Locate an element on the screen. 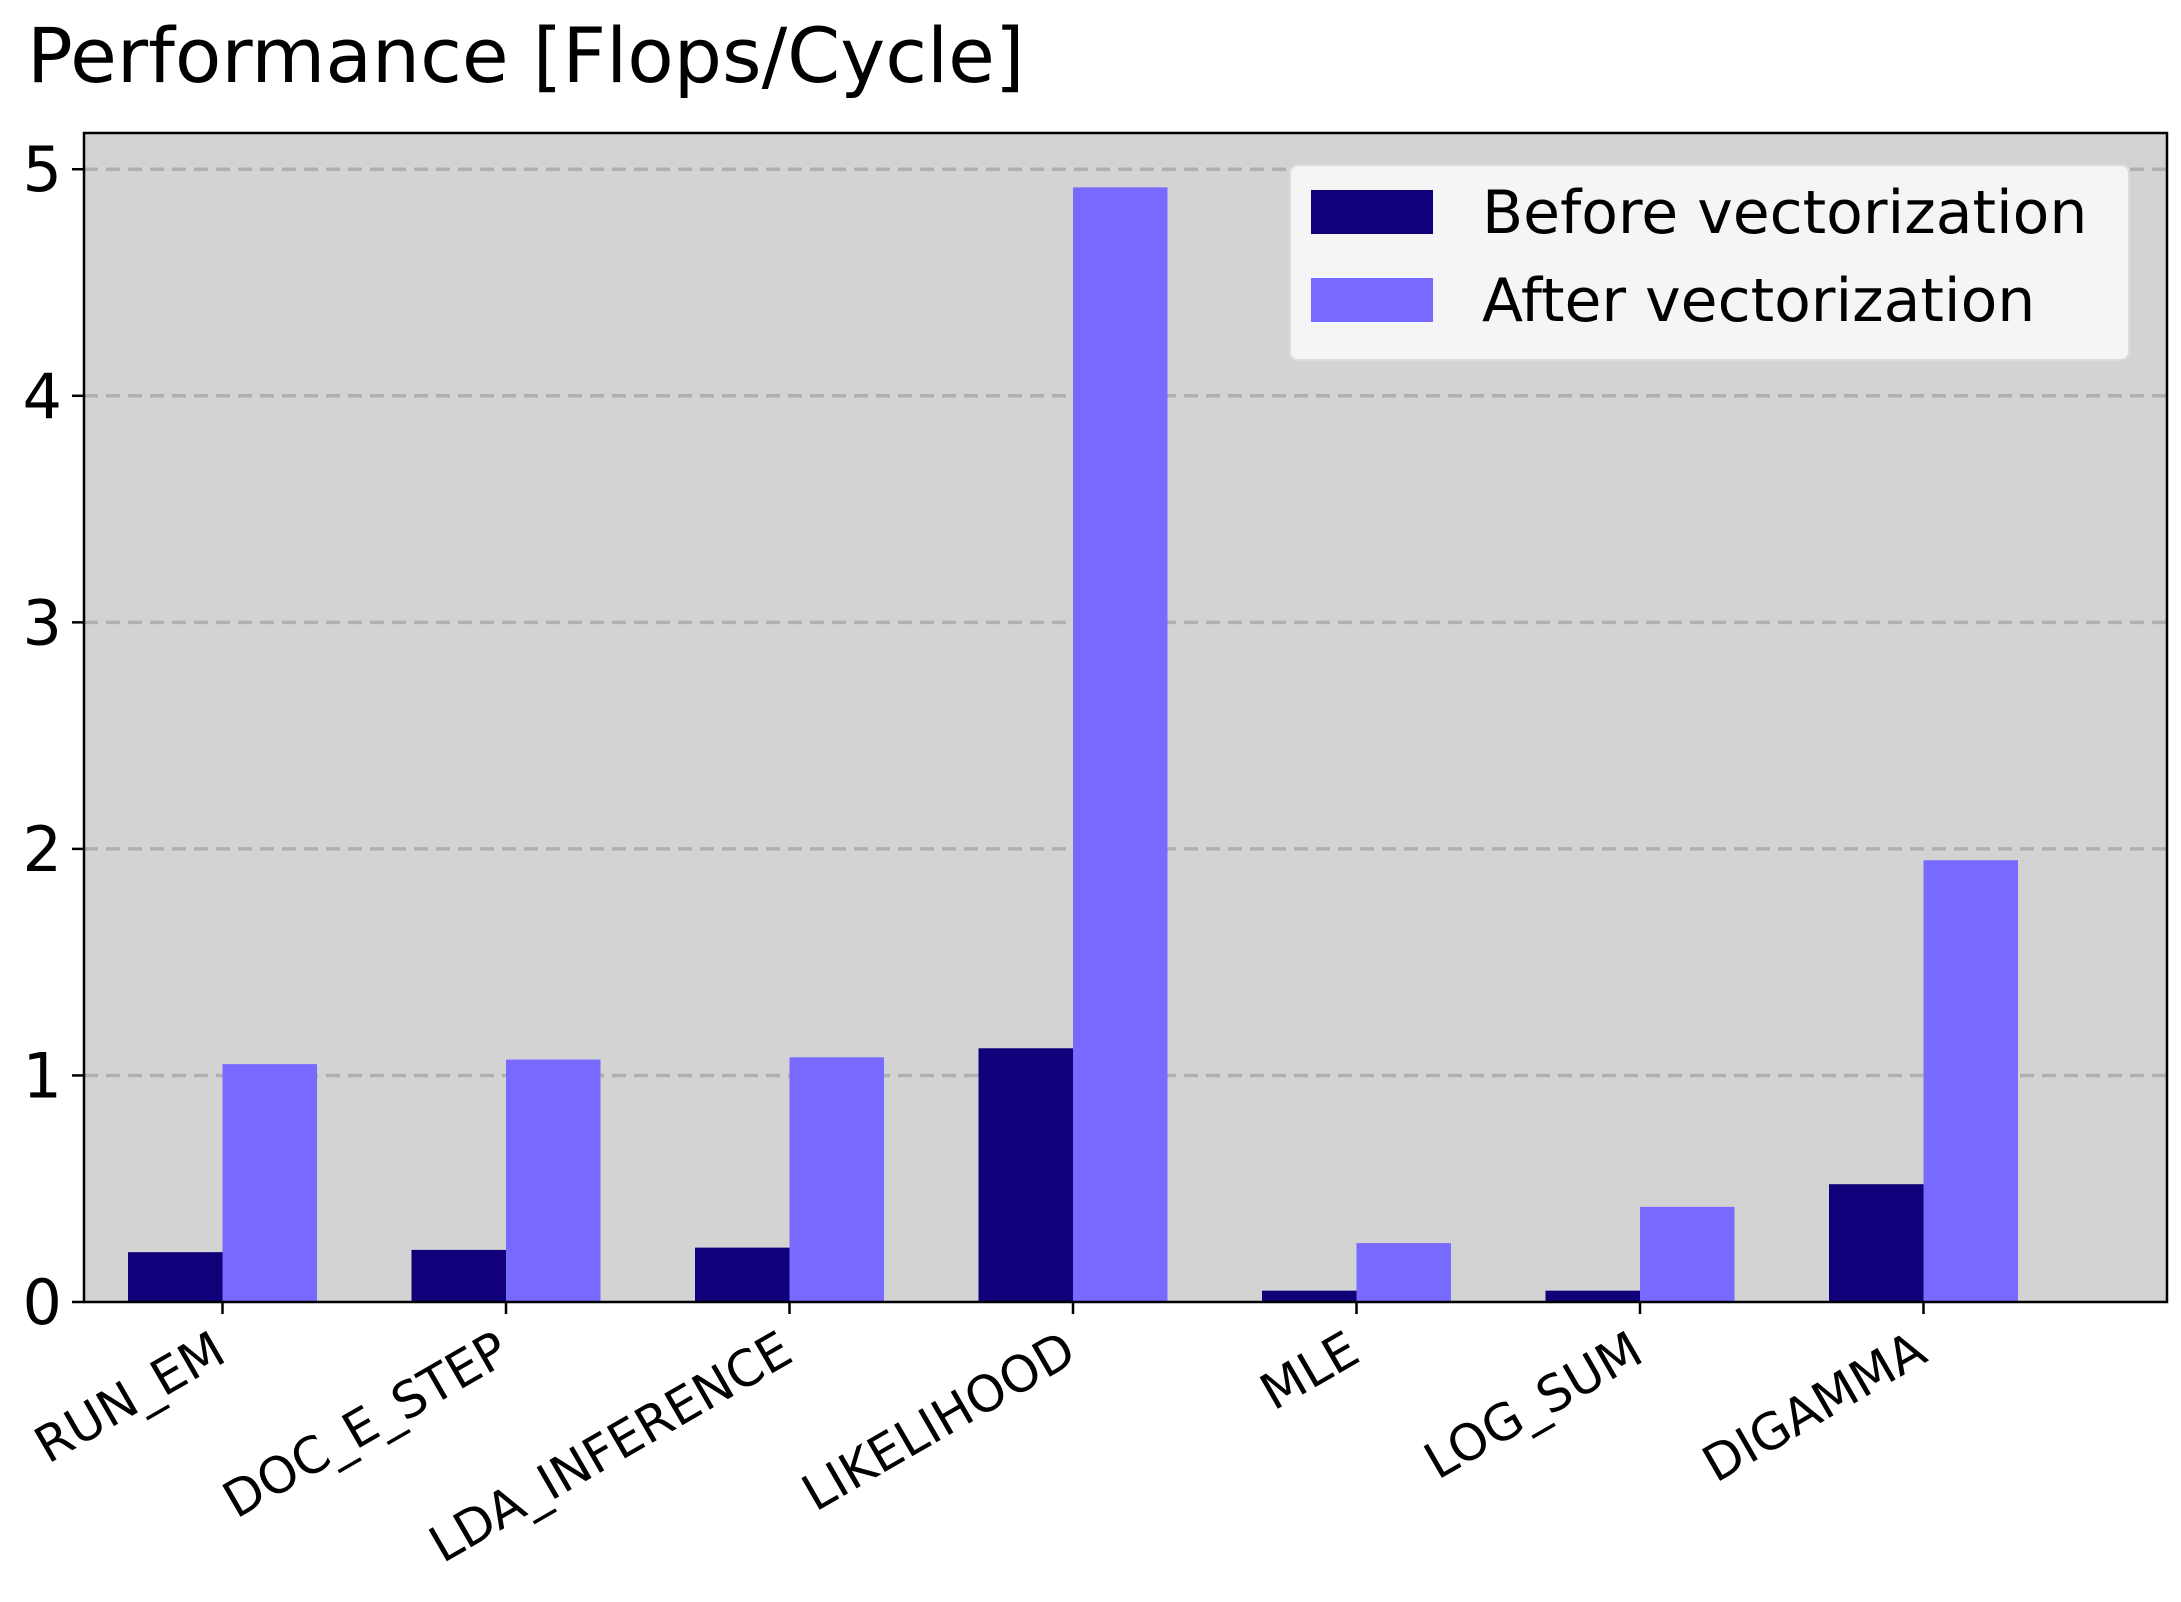  legend-swatch-before is located at coordinates (1372, 212).